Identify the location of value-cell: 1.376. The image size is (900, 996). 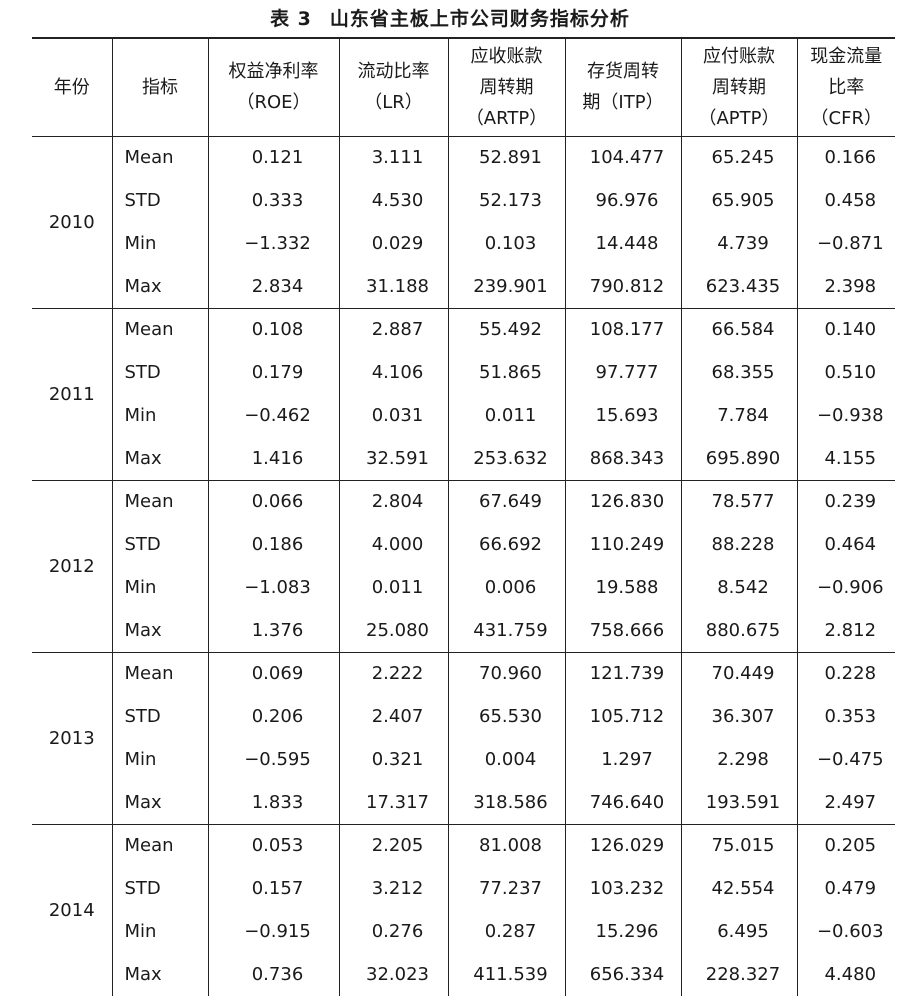
(274, 630).